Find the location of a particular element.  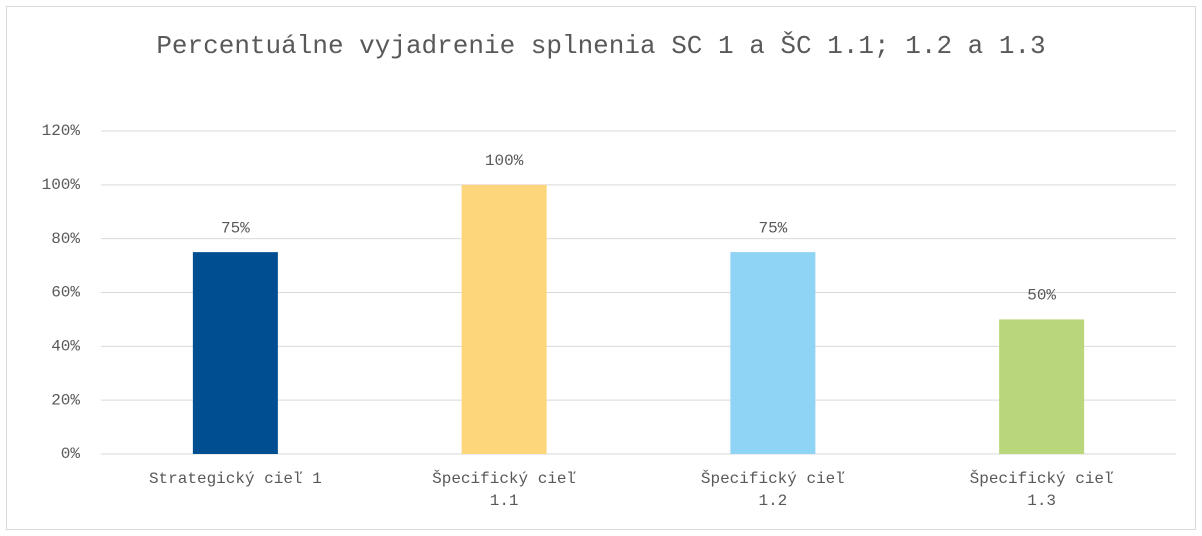

data-label: 100% is located at coordinates (504, 161).